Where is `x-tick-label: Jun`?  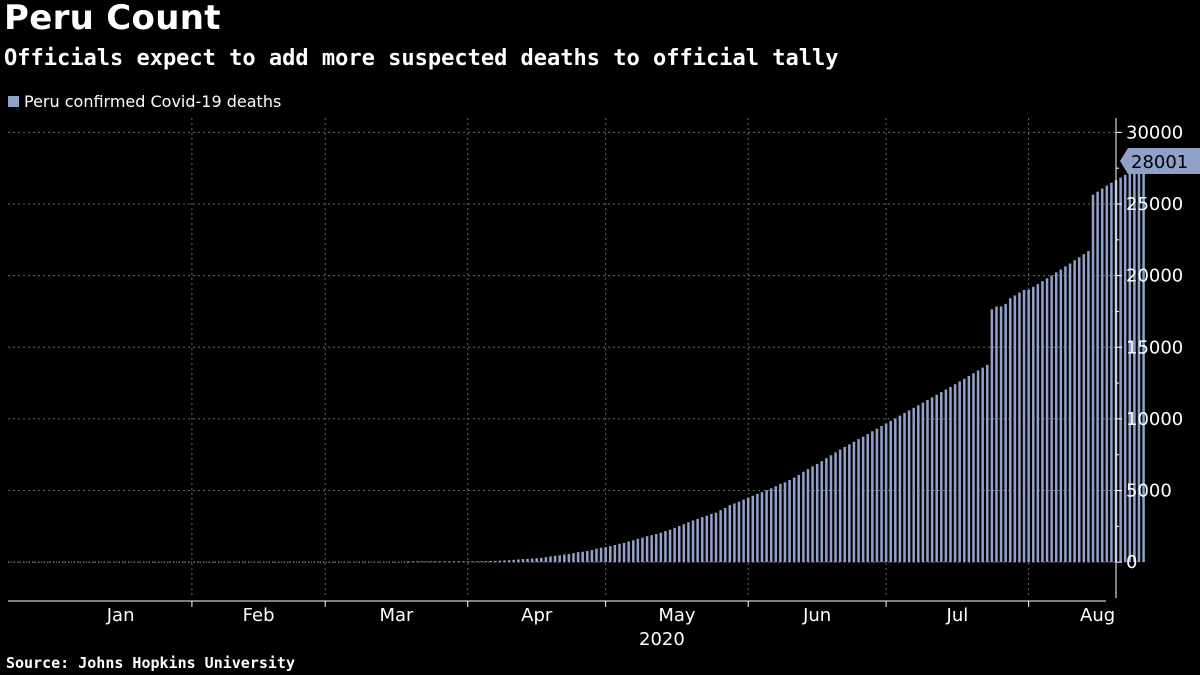
x-tick-label: Jun is located at coordinates (816, 615).